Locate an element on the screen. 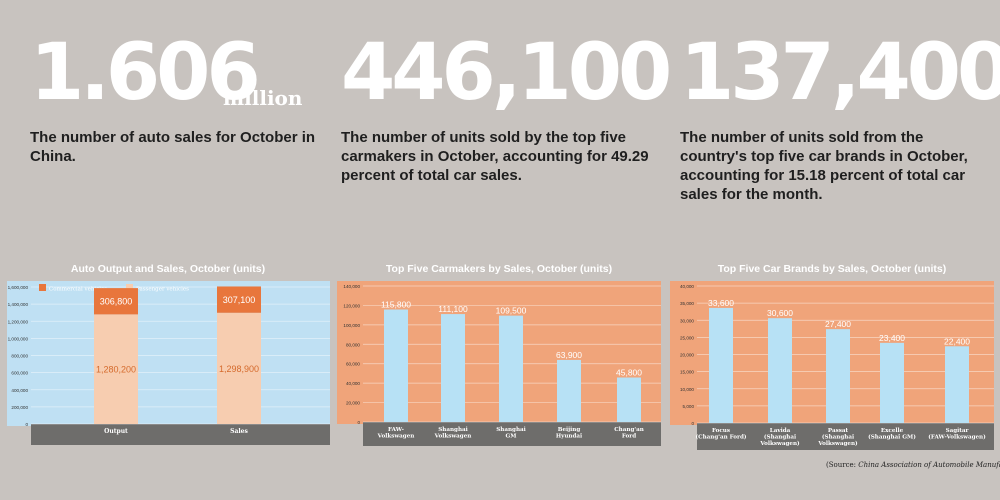 The width and height of the screenshot is (1000, 500). data-label: 30,600 is located at coordinates (780, 313).